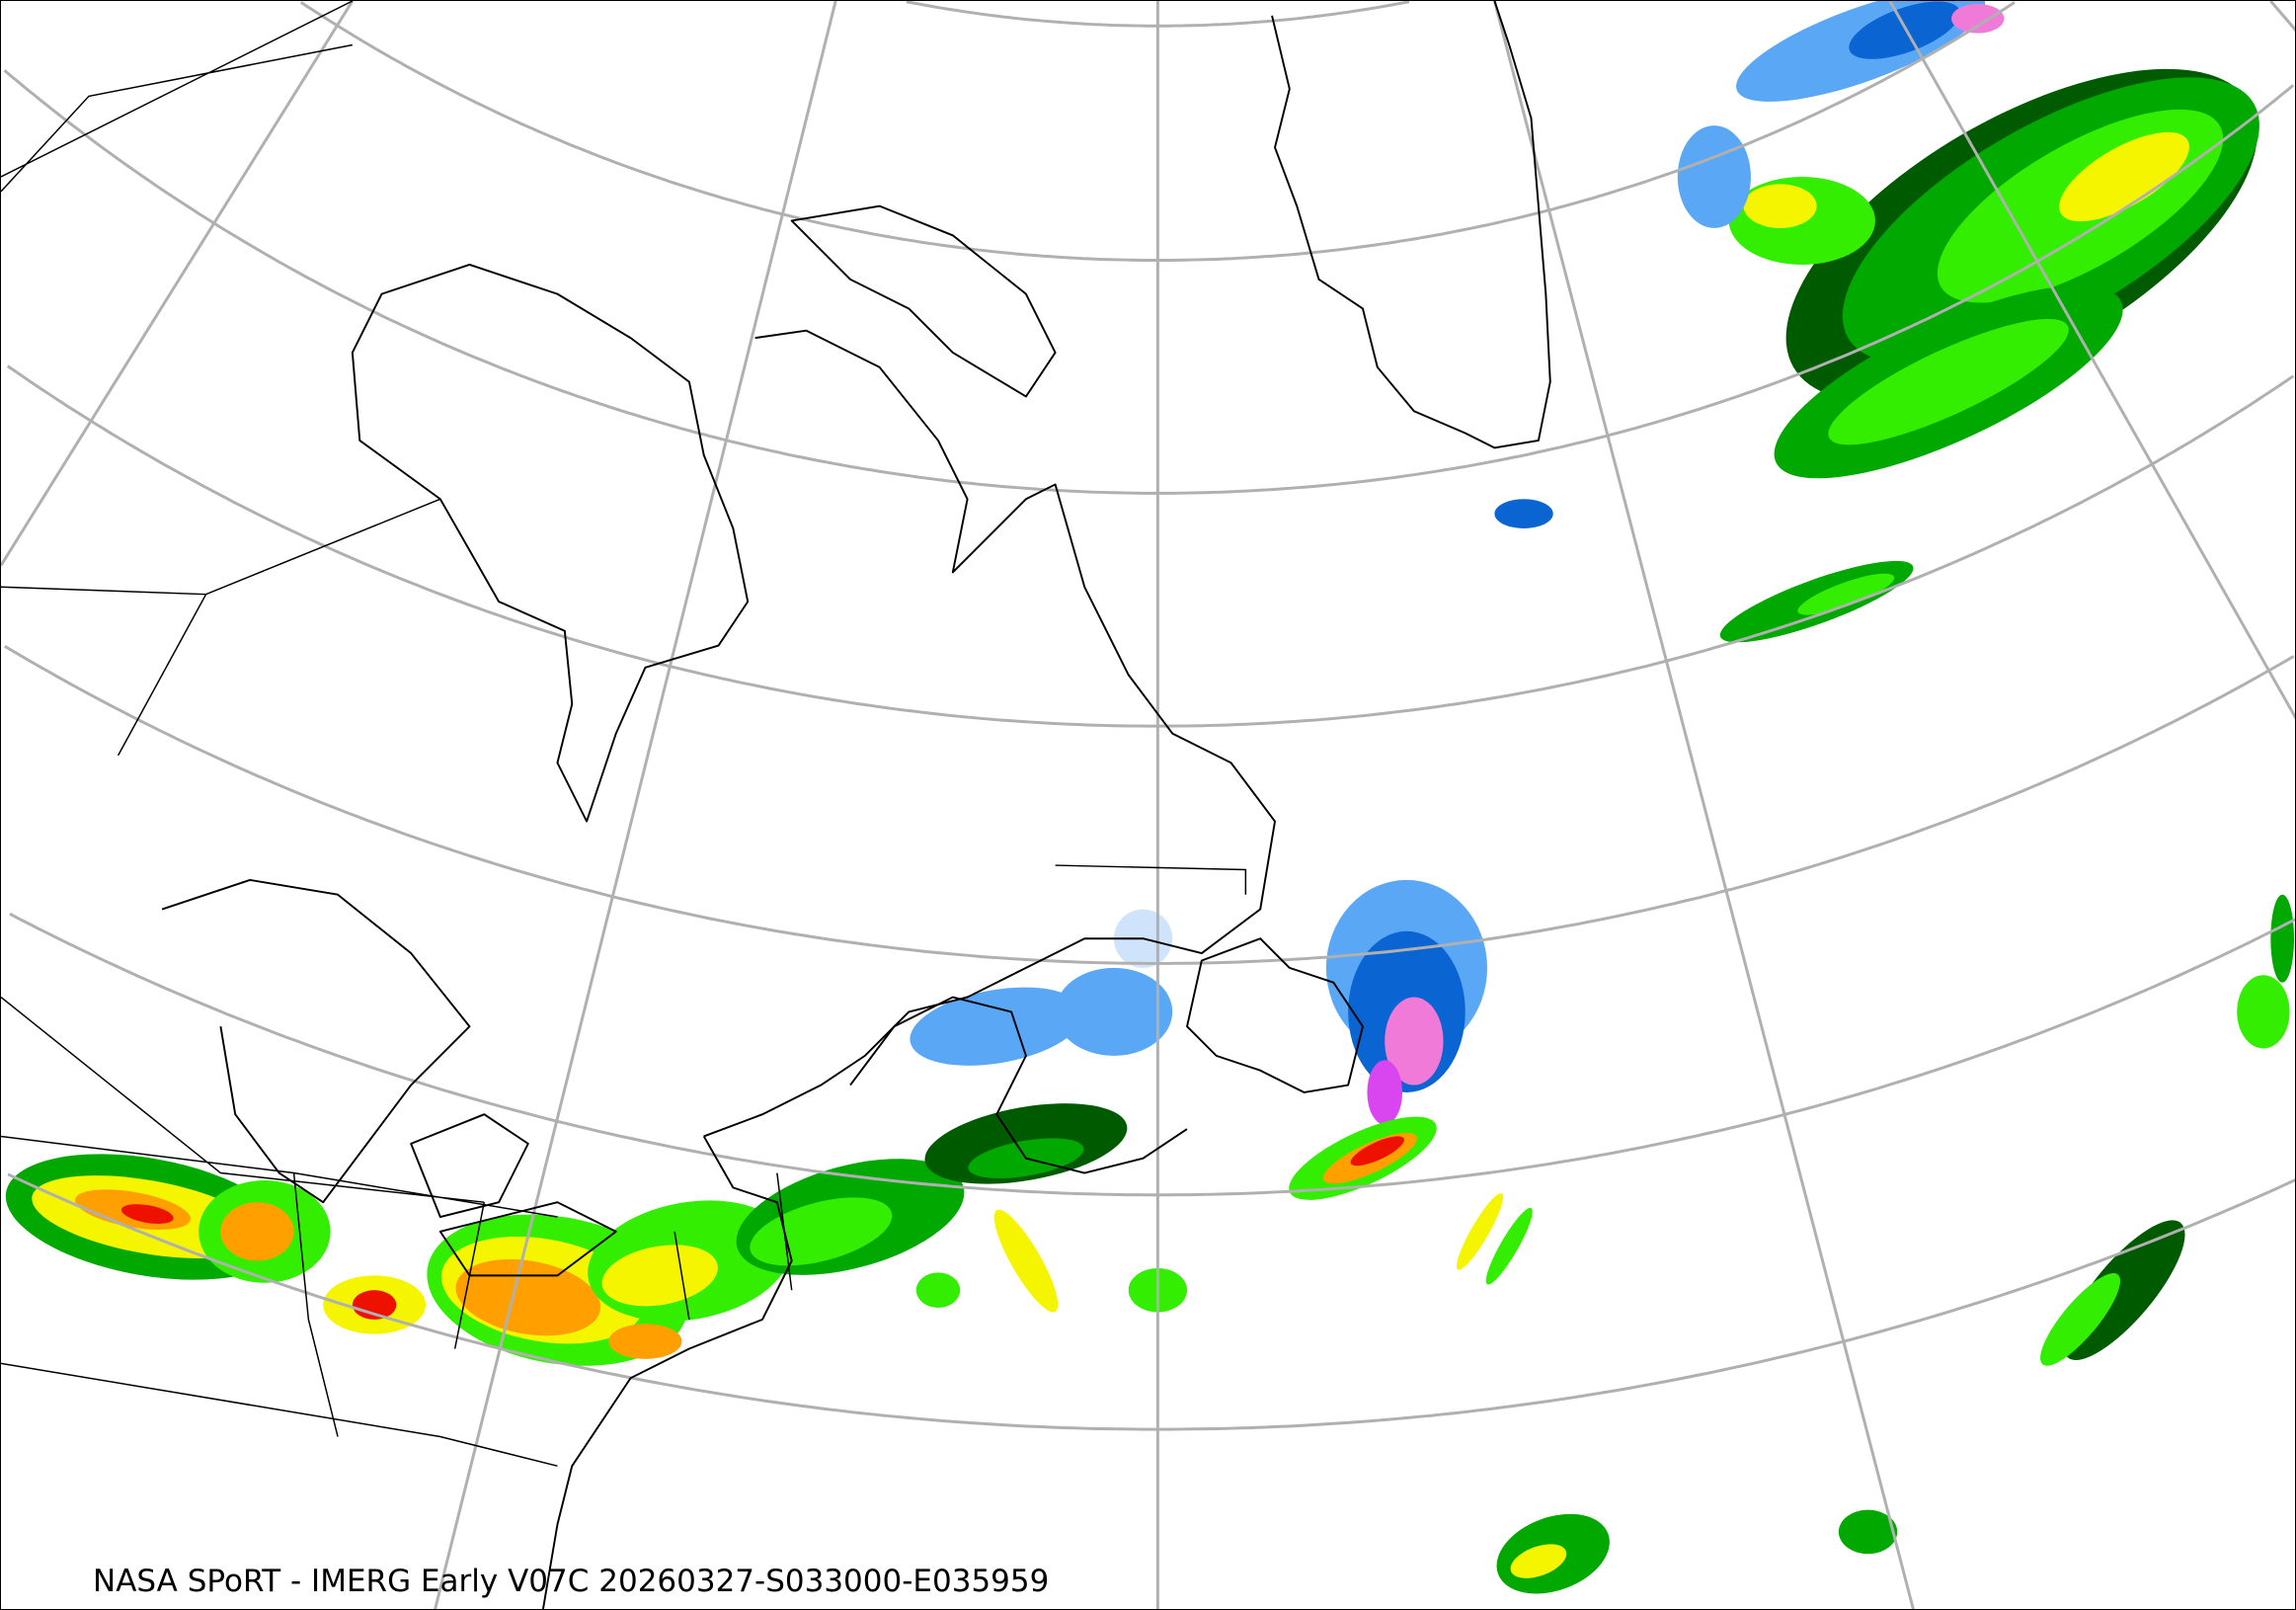 The image size is (2296, 1610). What do you see at coordinates (1275, 1015) in the screenshot?
I see `newfoundland-coast` at bounding box center [1275, 1015].